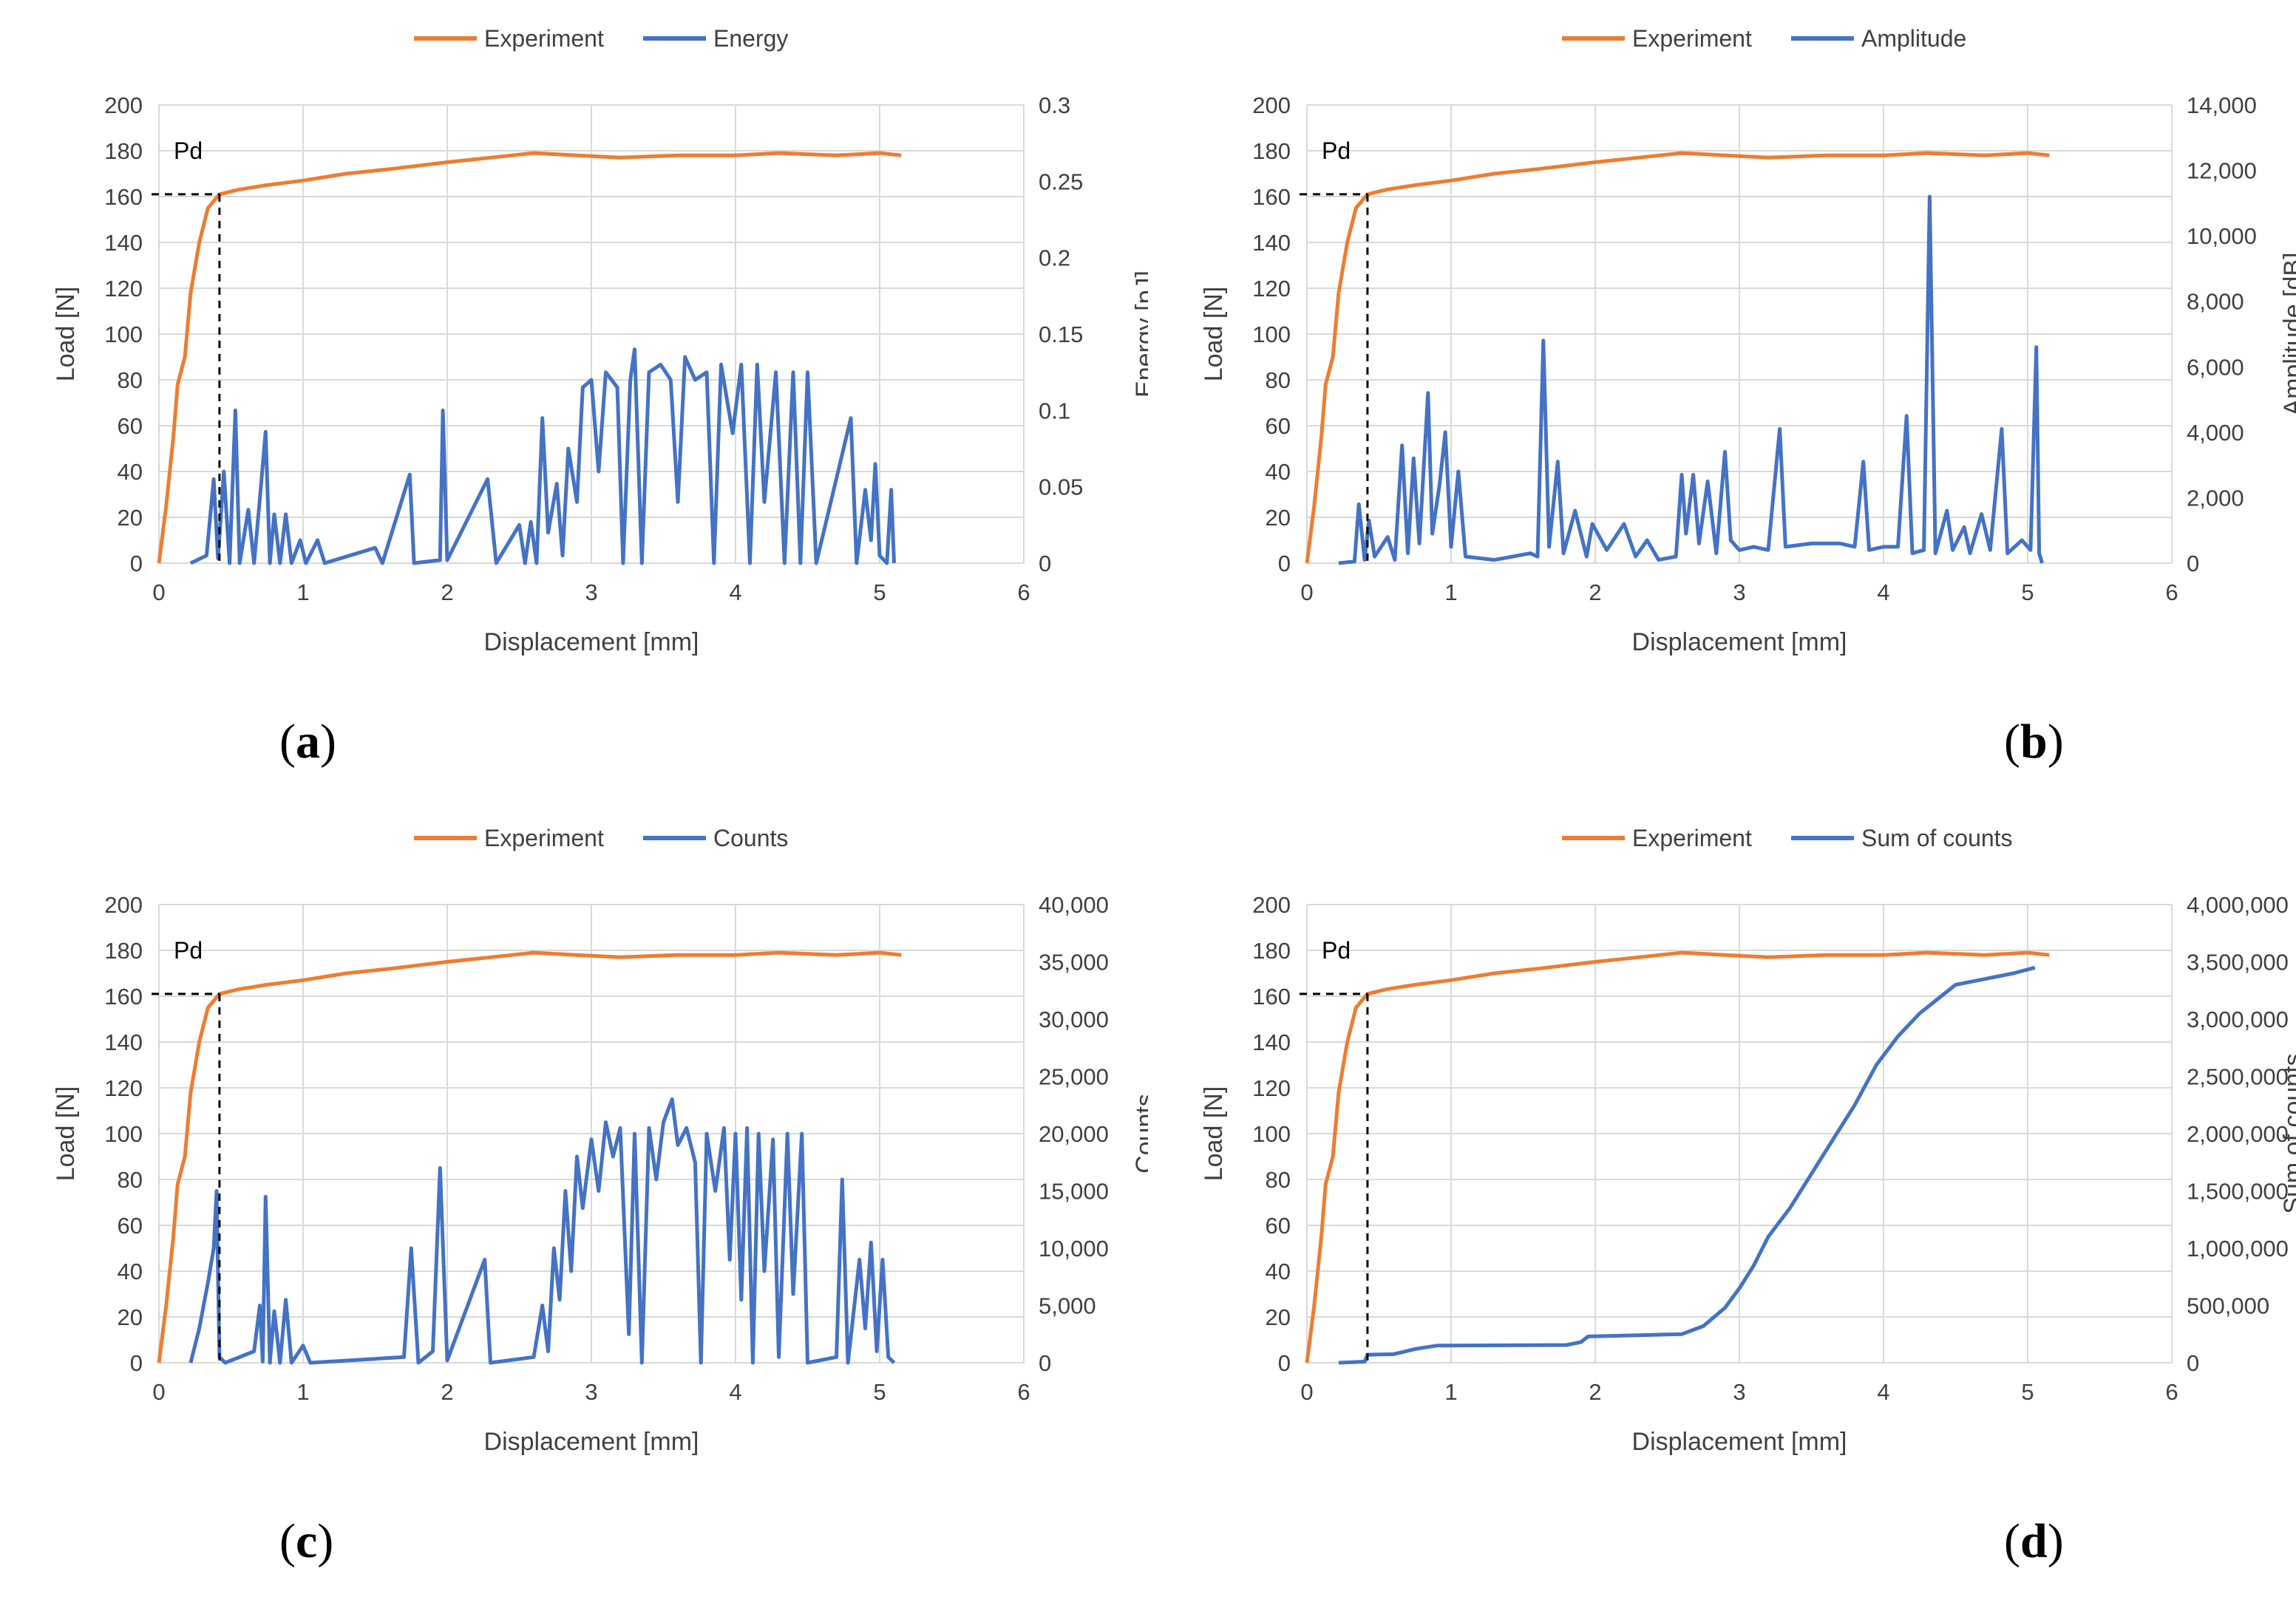 The image size is (2296, 1600). Describe the element at coordinates (542, 1231) in the screenshot. I see `series-line-counts` at that location.